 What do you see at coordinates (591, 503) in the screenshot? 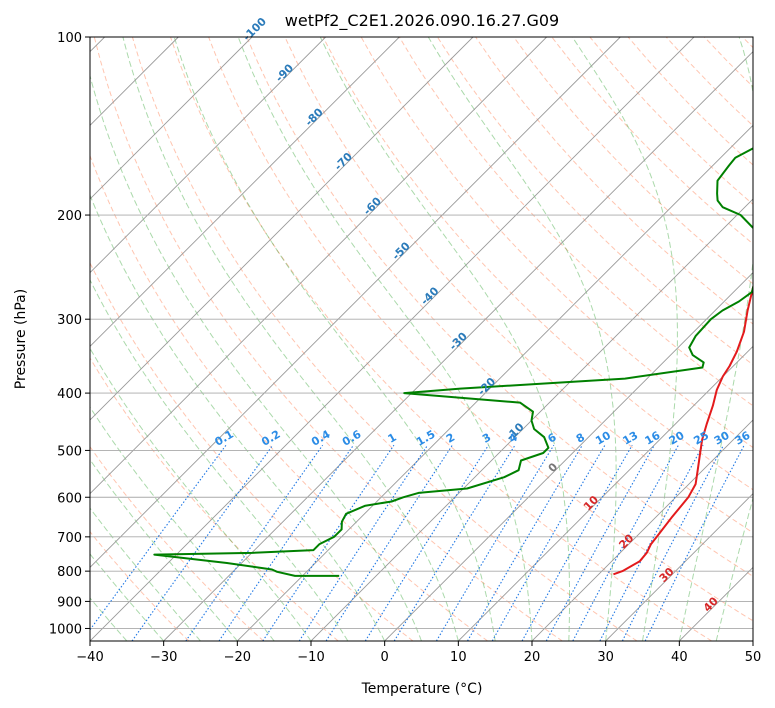
I see `adiabat-label: 10` at bounding box center [591, 503].